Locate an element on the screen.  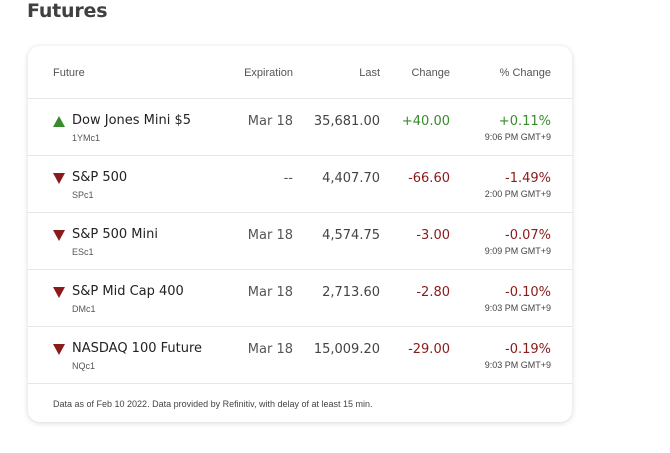
future-symbol: 1YMc1 is located at coordinates (86, 138).